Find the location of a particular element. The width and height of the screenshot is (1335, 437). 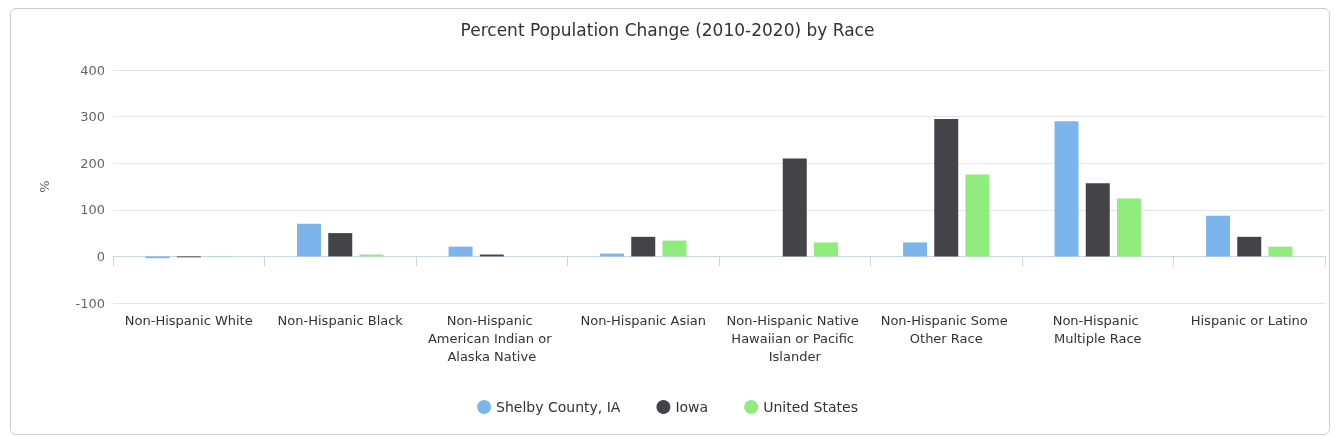

legend-label: United States is located at coordinates (810, 407).